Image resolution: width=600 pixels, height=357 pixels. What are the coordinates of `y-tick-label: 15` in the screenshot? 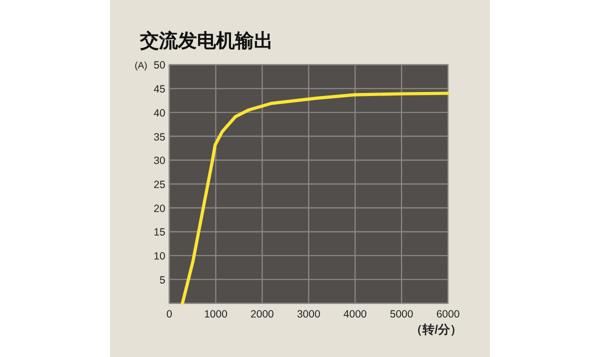 It's located at (160, 232).